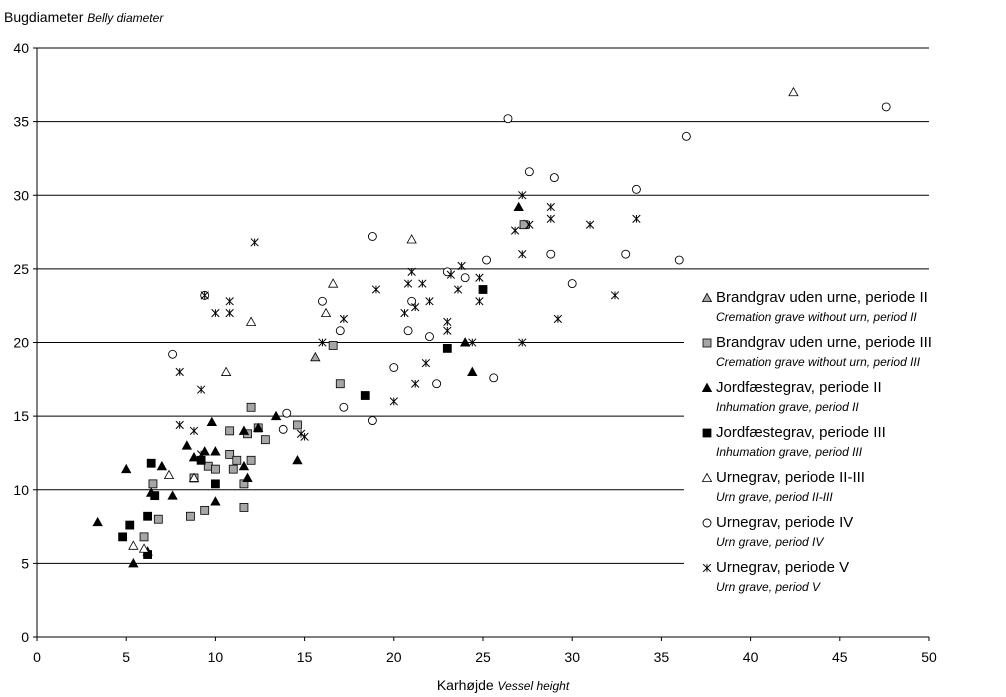  What do you see at coordinates (21, 343) in the screenshot?
I see `y-tick-label: 20` at bounding box center [21, 343].